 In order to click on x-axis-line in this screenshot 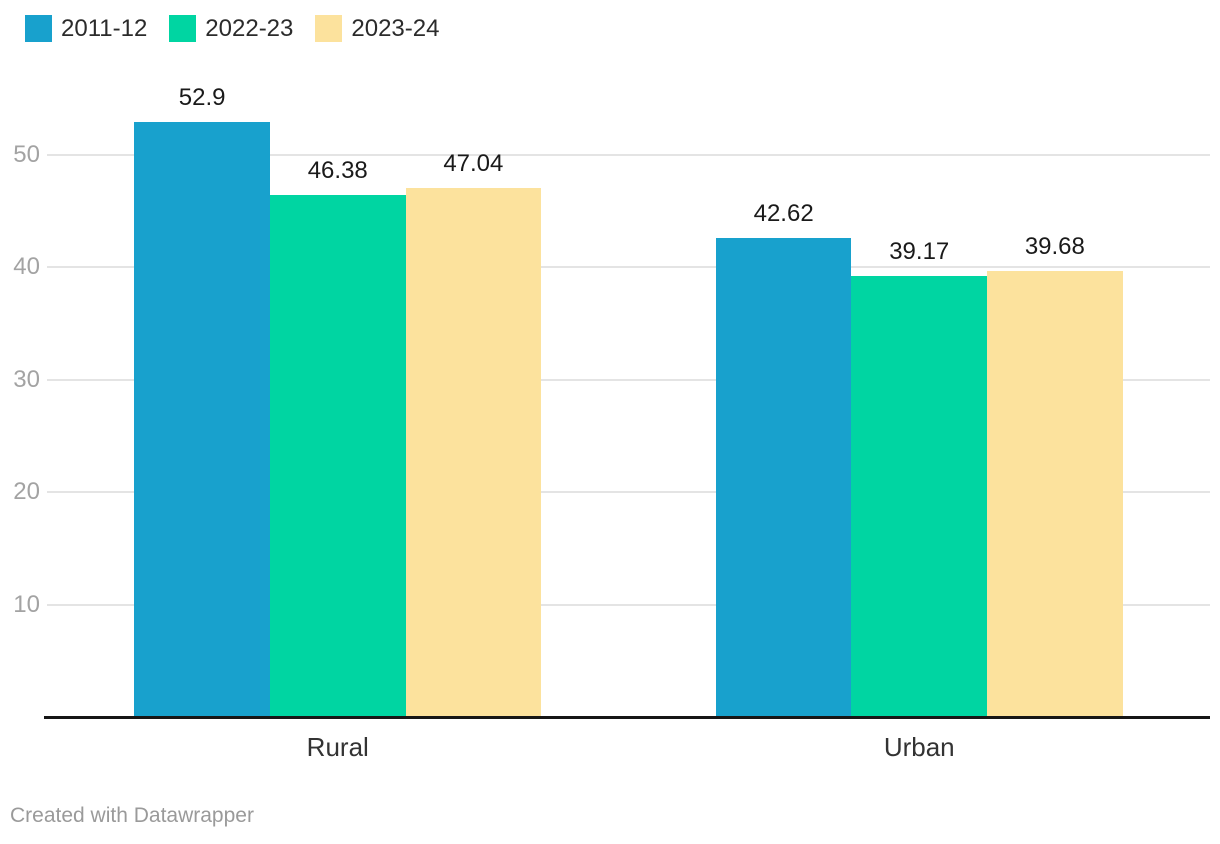, I will do `click(627, 717)`.